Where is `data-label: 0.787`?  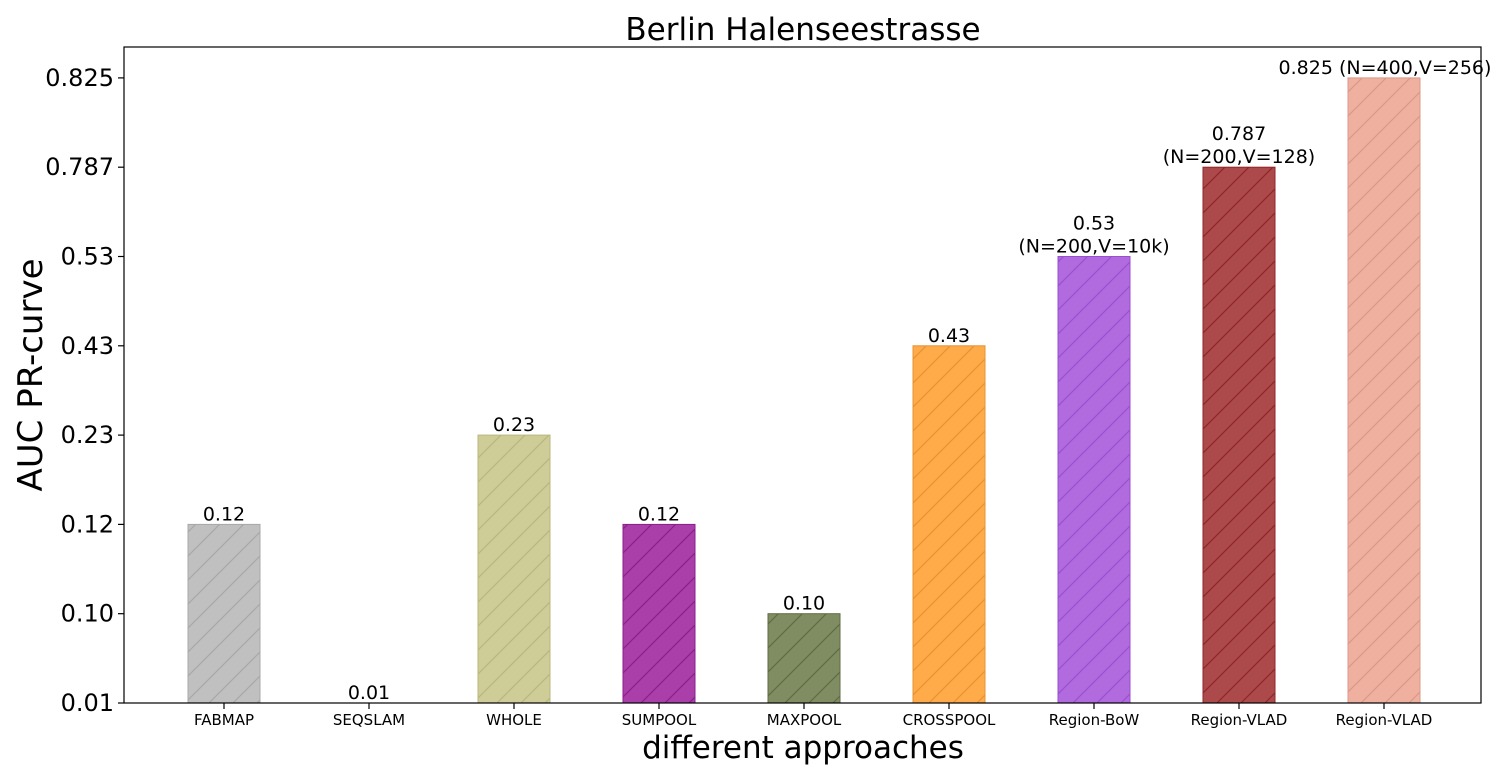 data-label: 0.787 is located at coordinates (1239, 134).